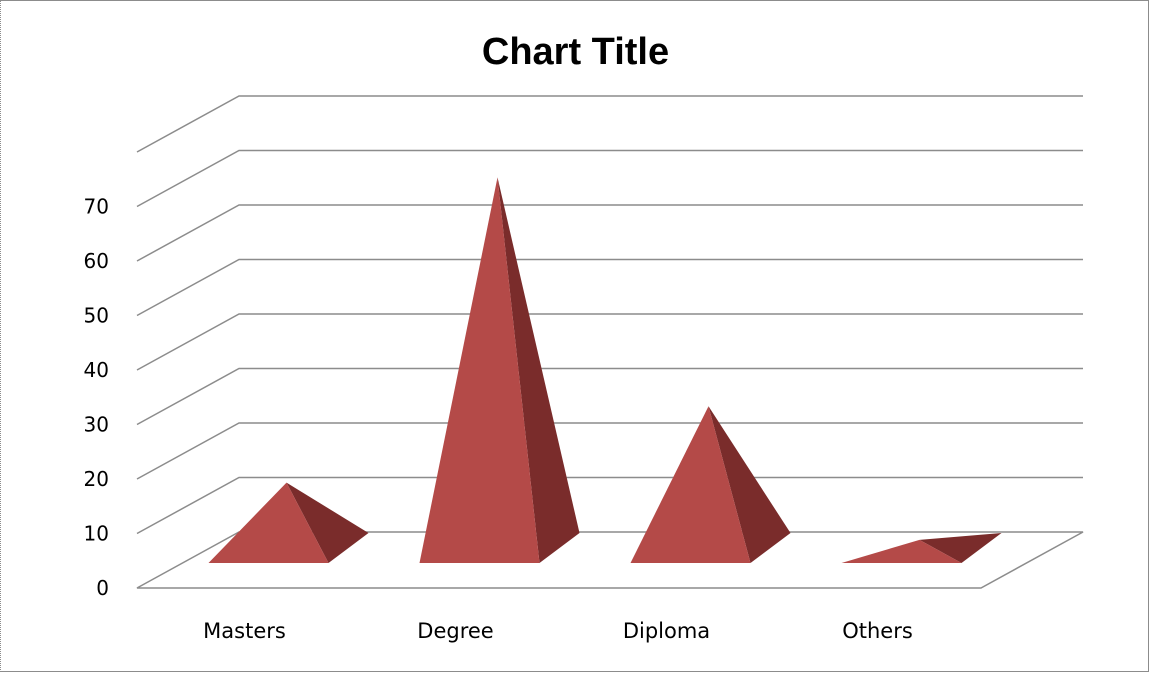 This screenshot has width=1149, height=673. I want to click on x-category-label: Degree, so click(455, 631).